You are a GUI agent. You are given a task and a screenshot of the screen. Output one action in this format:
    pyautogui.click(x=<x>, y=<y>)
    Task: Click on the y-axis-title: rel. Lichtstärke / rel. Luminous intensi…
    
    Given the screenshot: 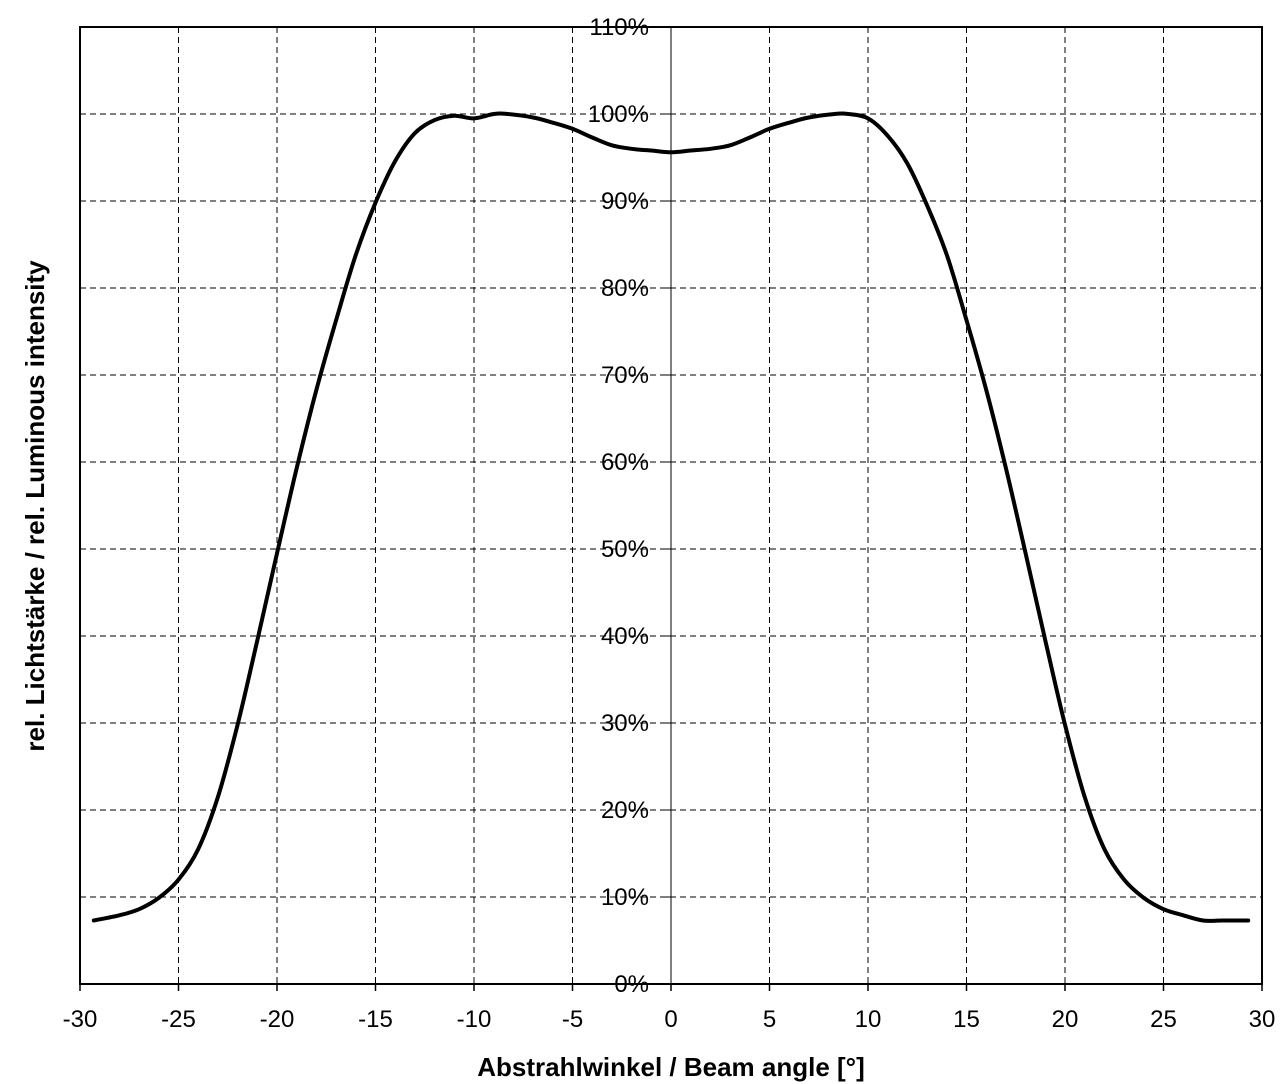 What is the action you would take?
    pyautogui.click(x=35, y=506)
    